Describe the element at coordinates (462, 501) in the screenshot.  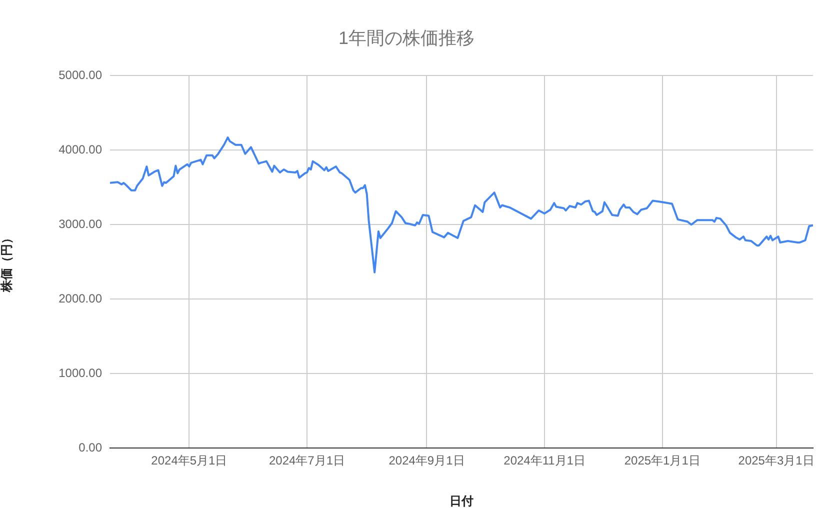
I see `x-axis-title: 日付` at that location.